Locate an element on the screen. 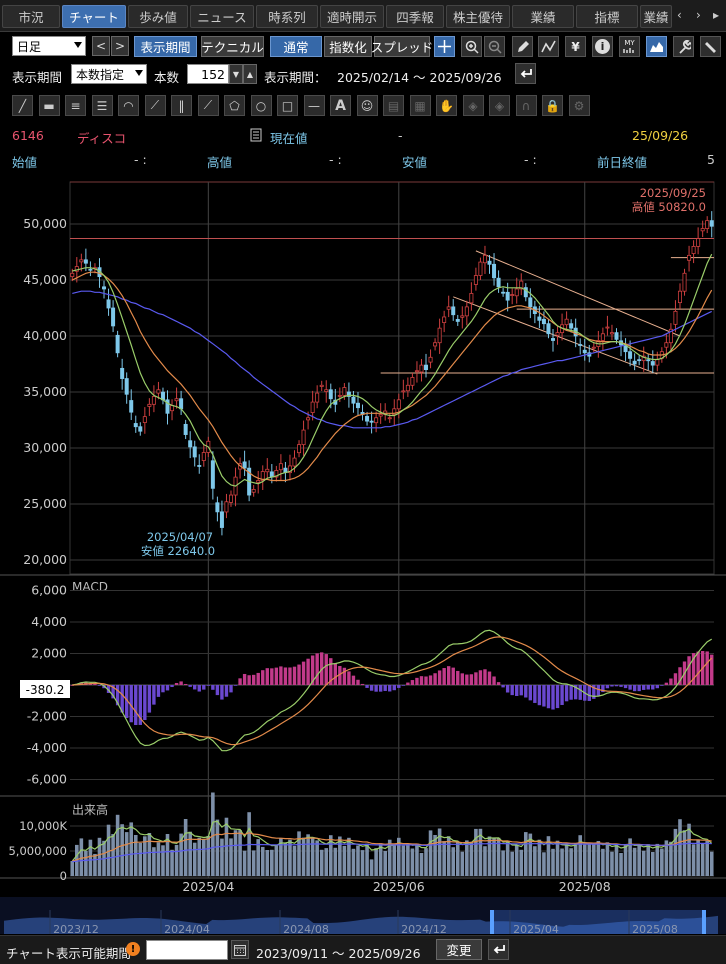 The image size is (726, 964). copy-icon: ▤ is located at coordinates (393, 105).